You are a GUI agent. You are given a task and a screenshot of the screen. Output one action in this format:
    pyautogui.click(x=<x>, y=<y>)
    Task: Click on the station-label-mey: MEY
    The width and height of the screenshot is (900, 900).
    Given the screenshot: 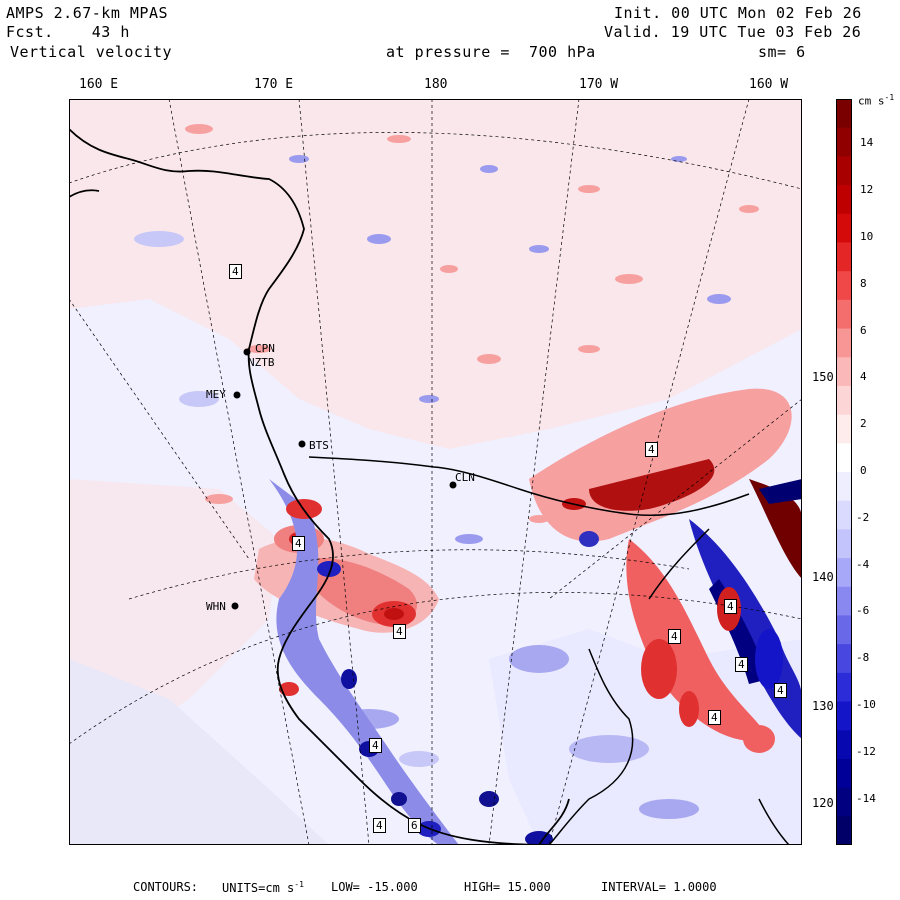 What is the action you would take?
    pyautogui.click(x=216, y=394)
    